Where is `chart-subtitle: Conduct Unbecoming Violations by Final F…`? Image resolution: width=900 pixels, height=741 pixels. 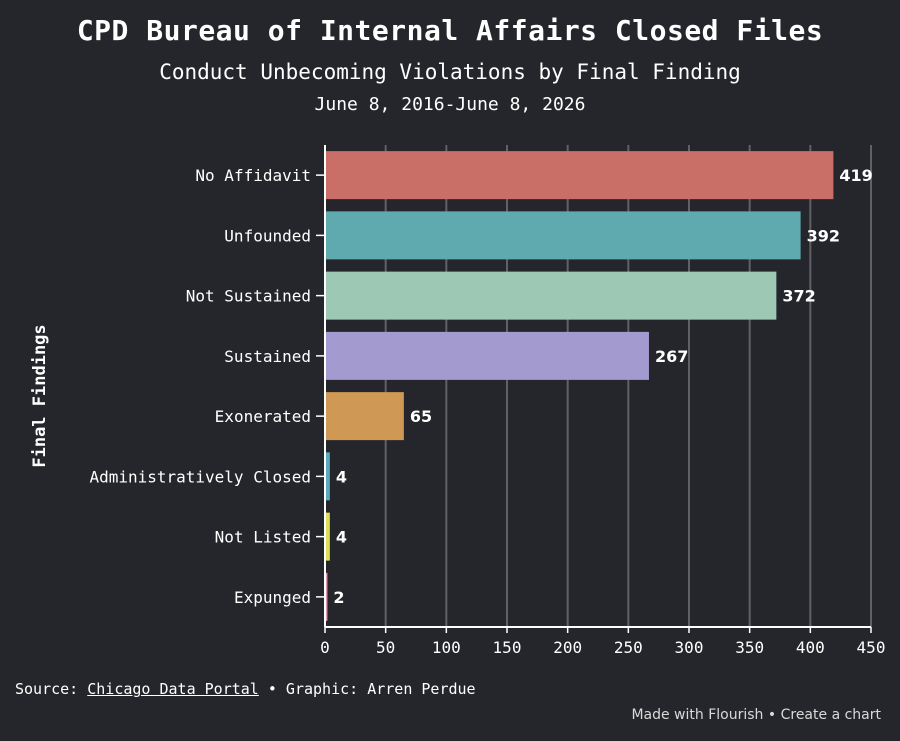
chart-subtitle: Conduct Unbecoming Violations by Final F… is located at coordinates (450, 72).